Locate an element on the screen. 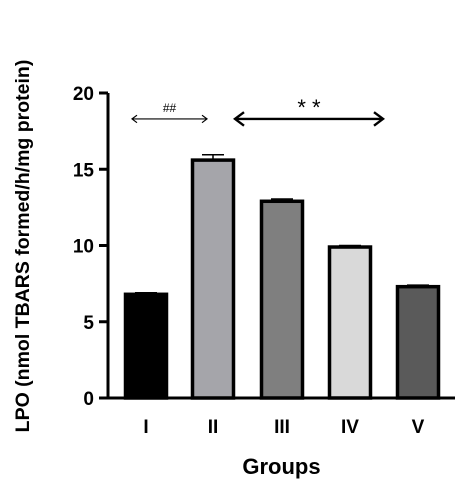  y-tick-label: 15 is located at coordinates (84, 170).